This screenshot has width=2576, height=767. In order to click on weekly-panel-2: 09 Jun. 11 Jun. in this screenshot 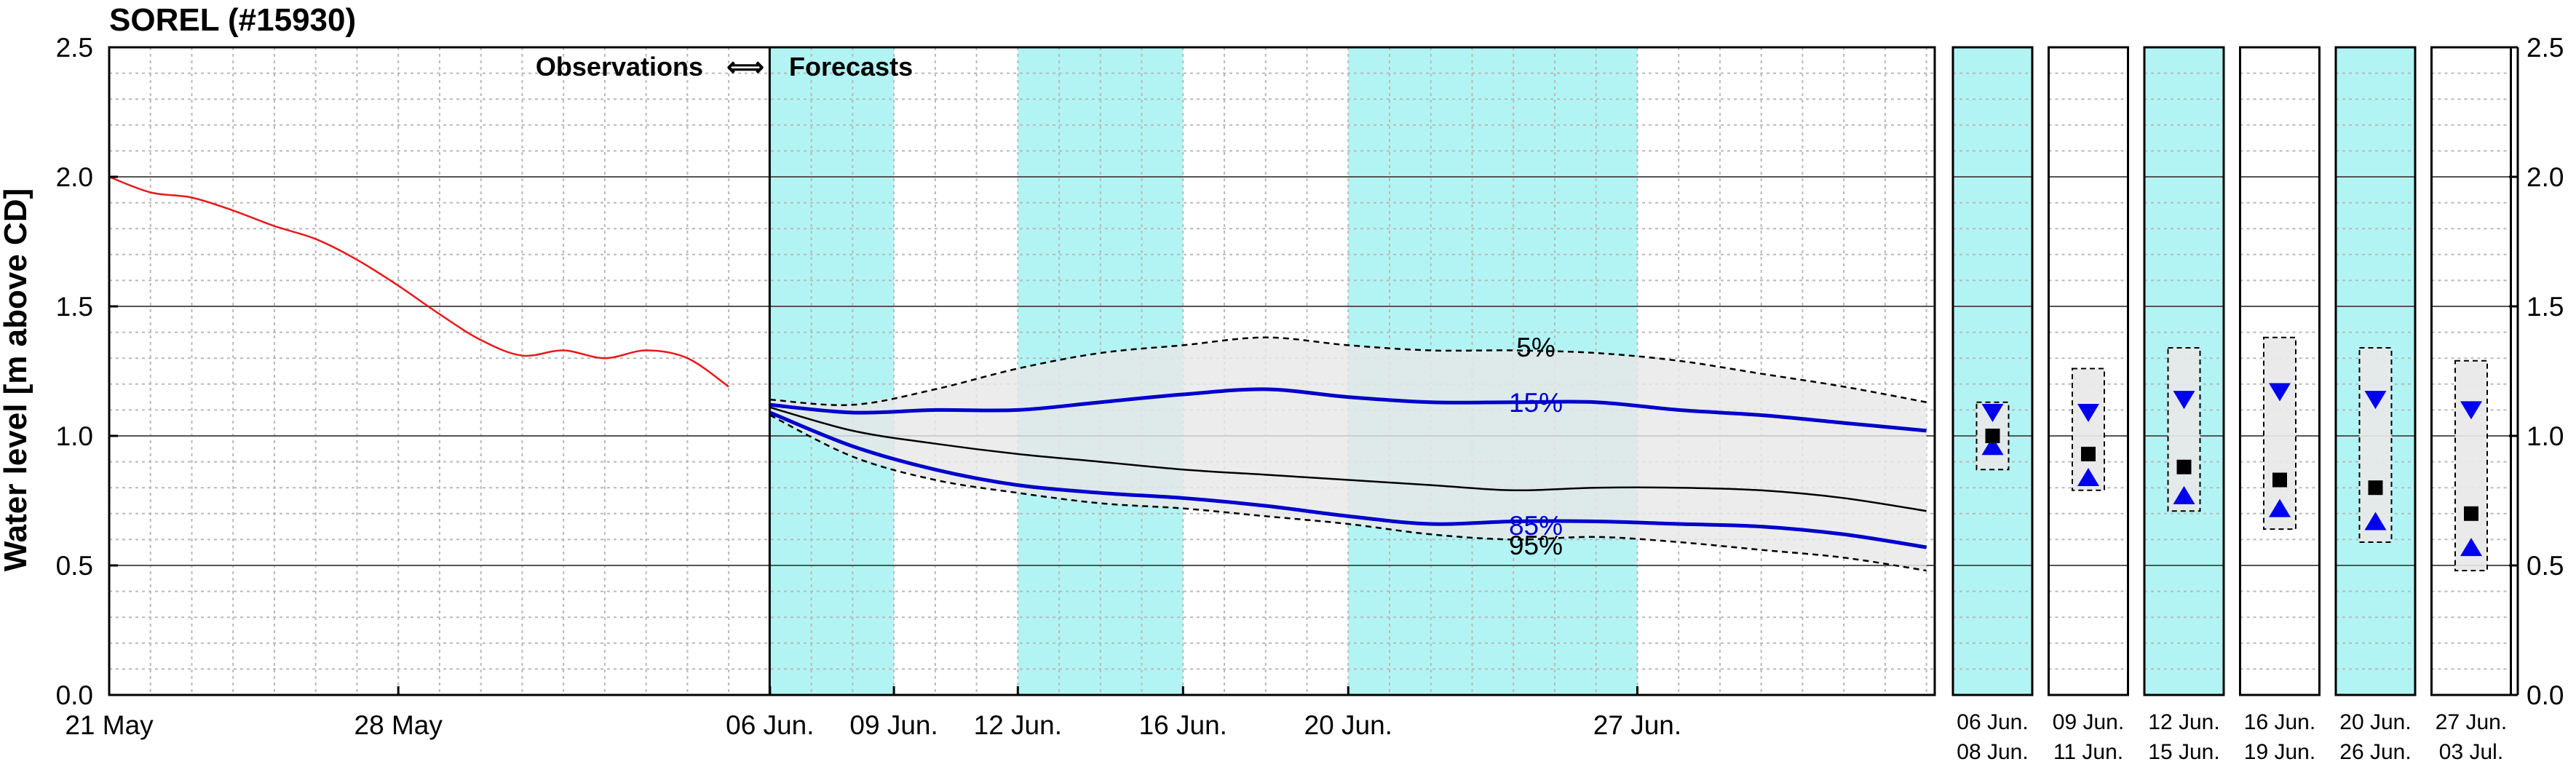, I will do `click(2088, 405)`.